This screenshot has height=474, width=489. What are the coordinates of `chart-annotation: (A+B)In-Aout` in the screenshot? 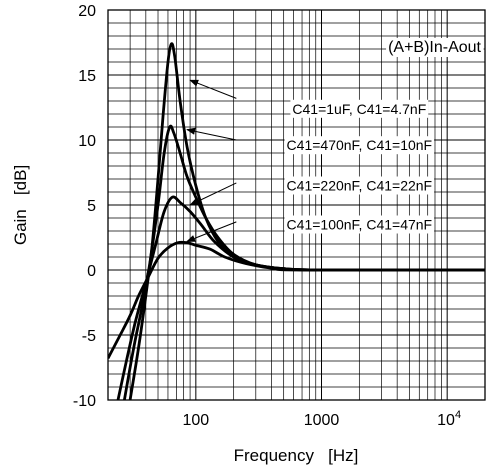 It's located at (435, 47).